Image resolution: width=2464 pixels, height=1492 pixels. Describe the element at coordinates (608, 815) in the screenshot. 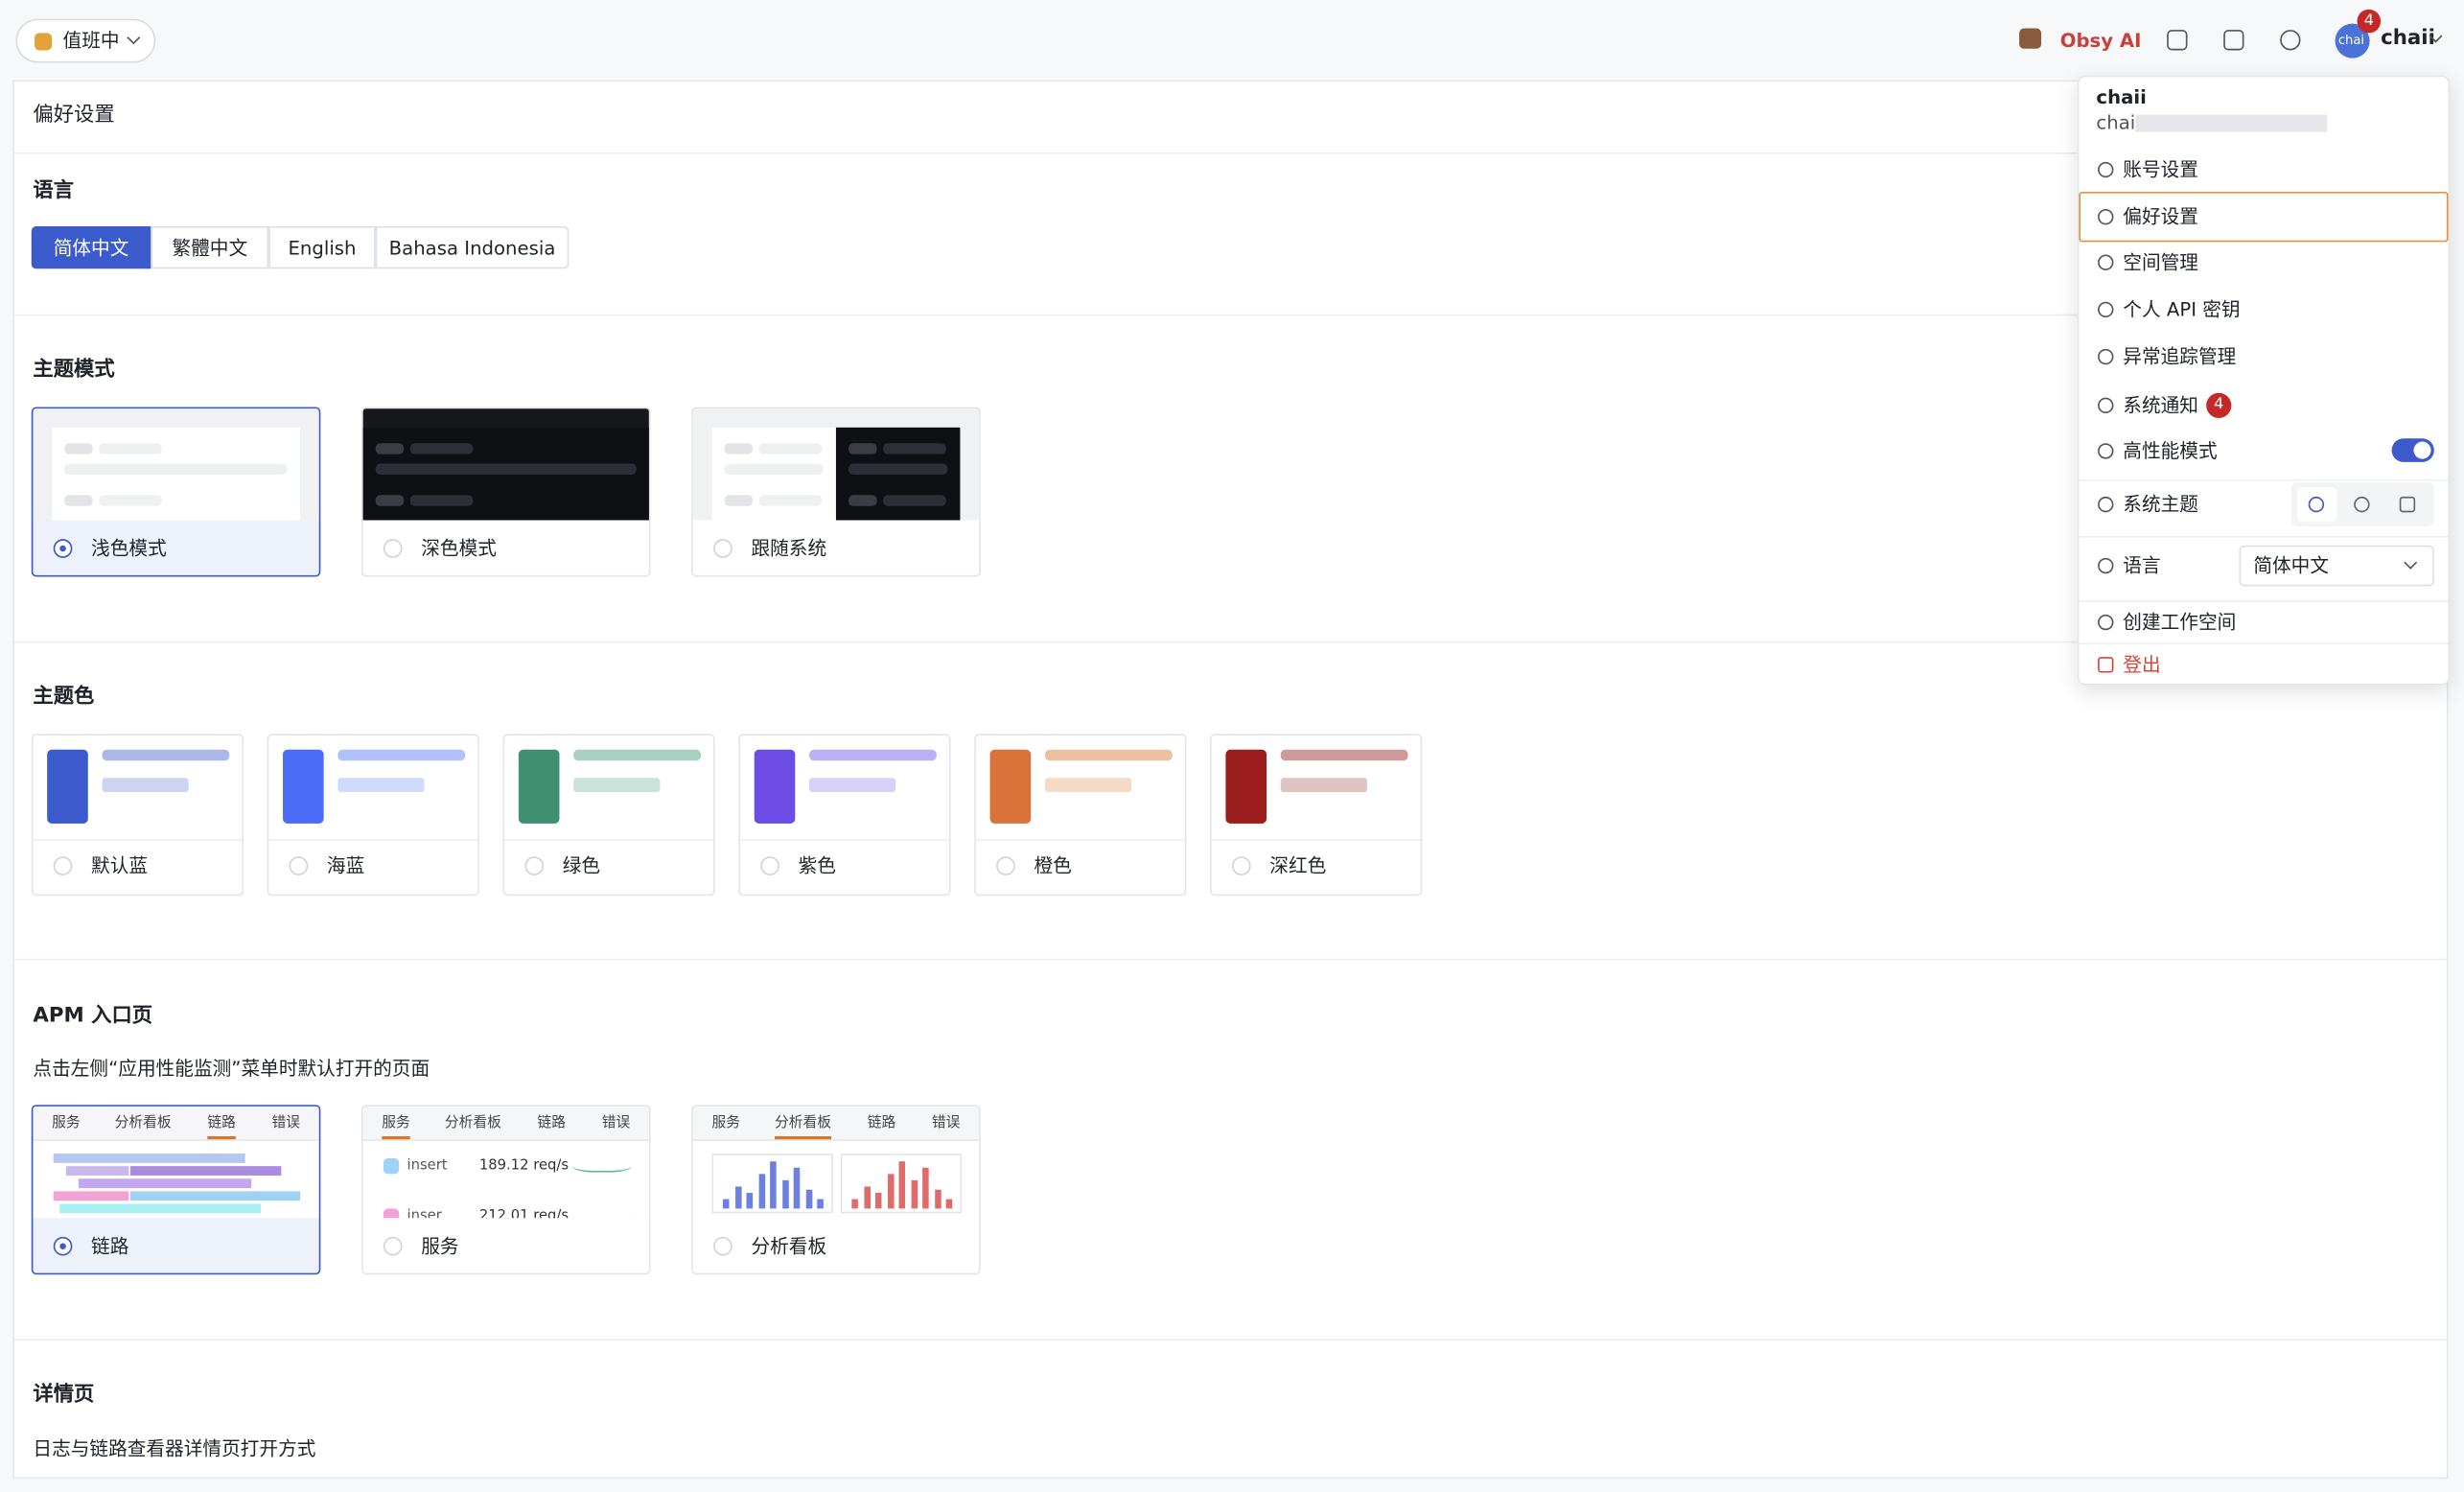

I see `theme-color-card: 绿色` at that location.